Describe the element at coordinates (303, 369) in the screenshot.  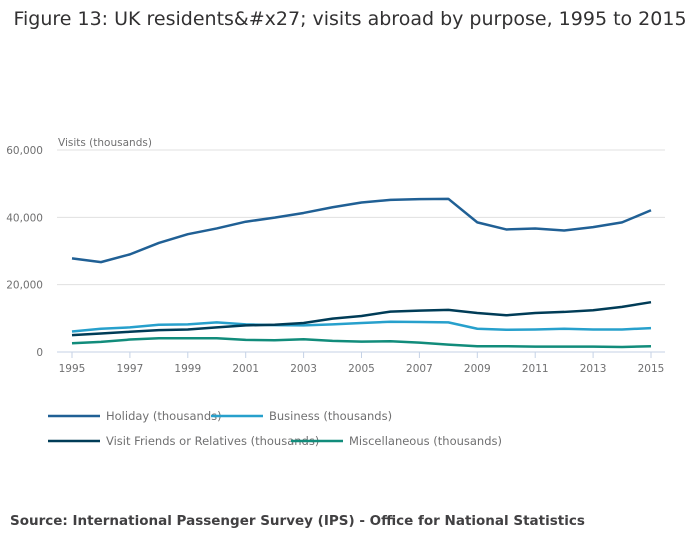
I see `x-tick-label: 2003` at that location.